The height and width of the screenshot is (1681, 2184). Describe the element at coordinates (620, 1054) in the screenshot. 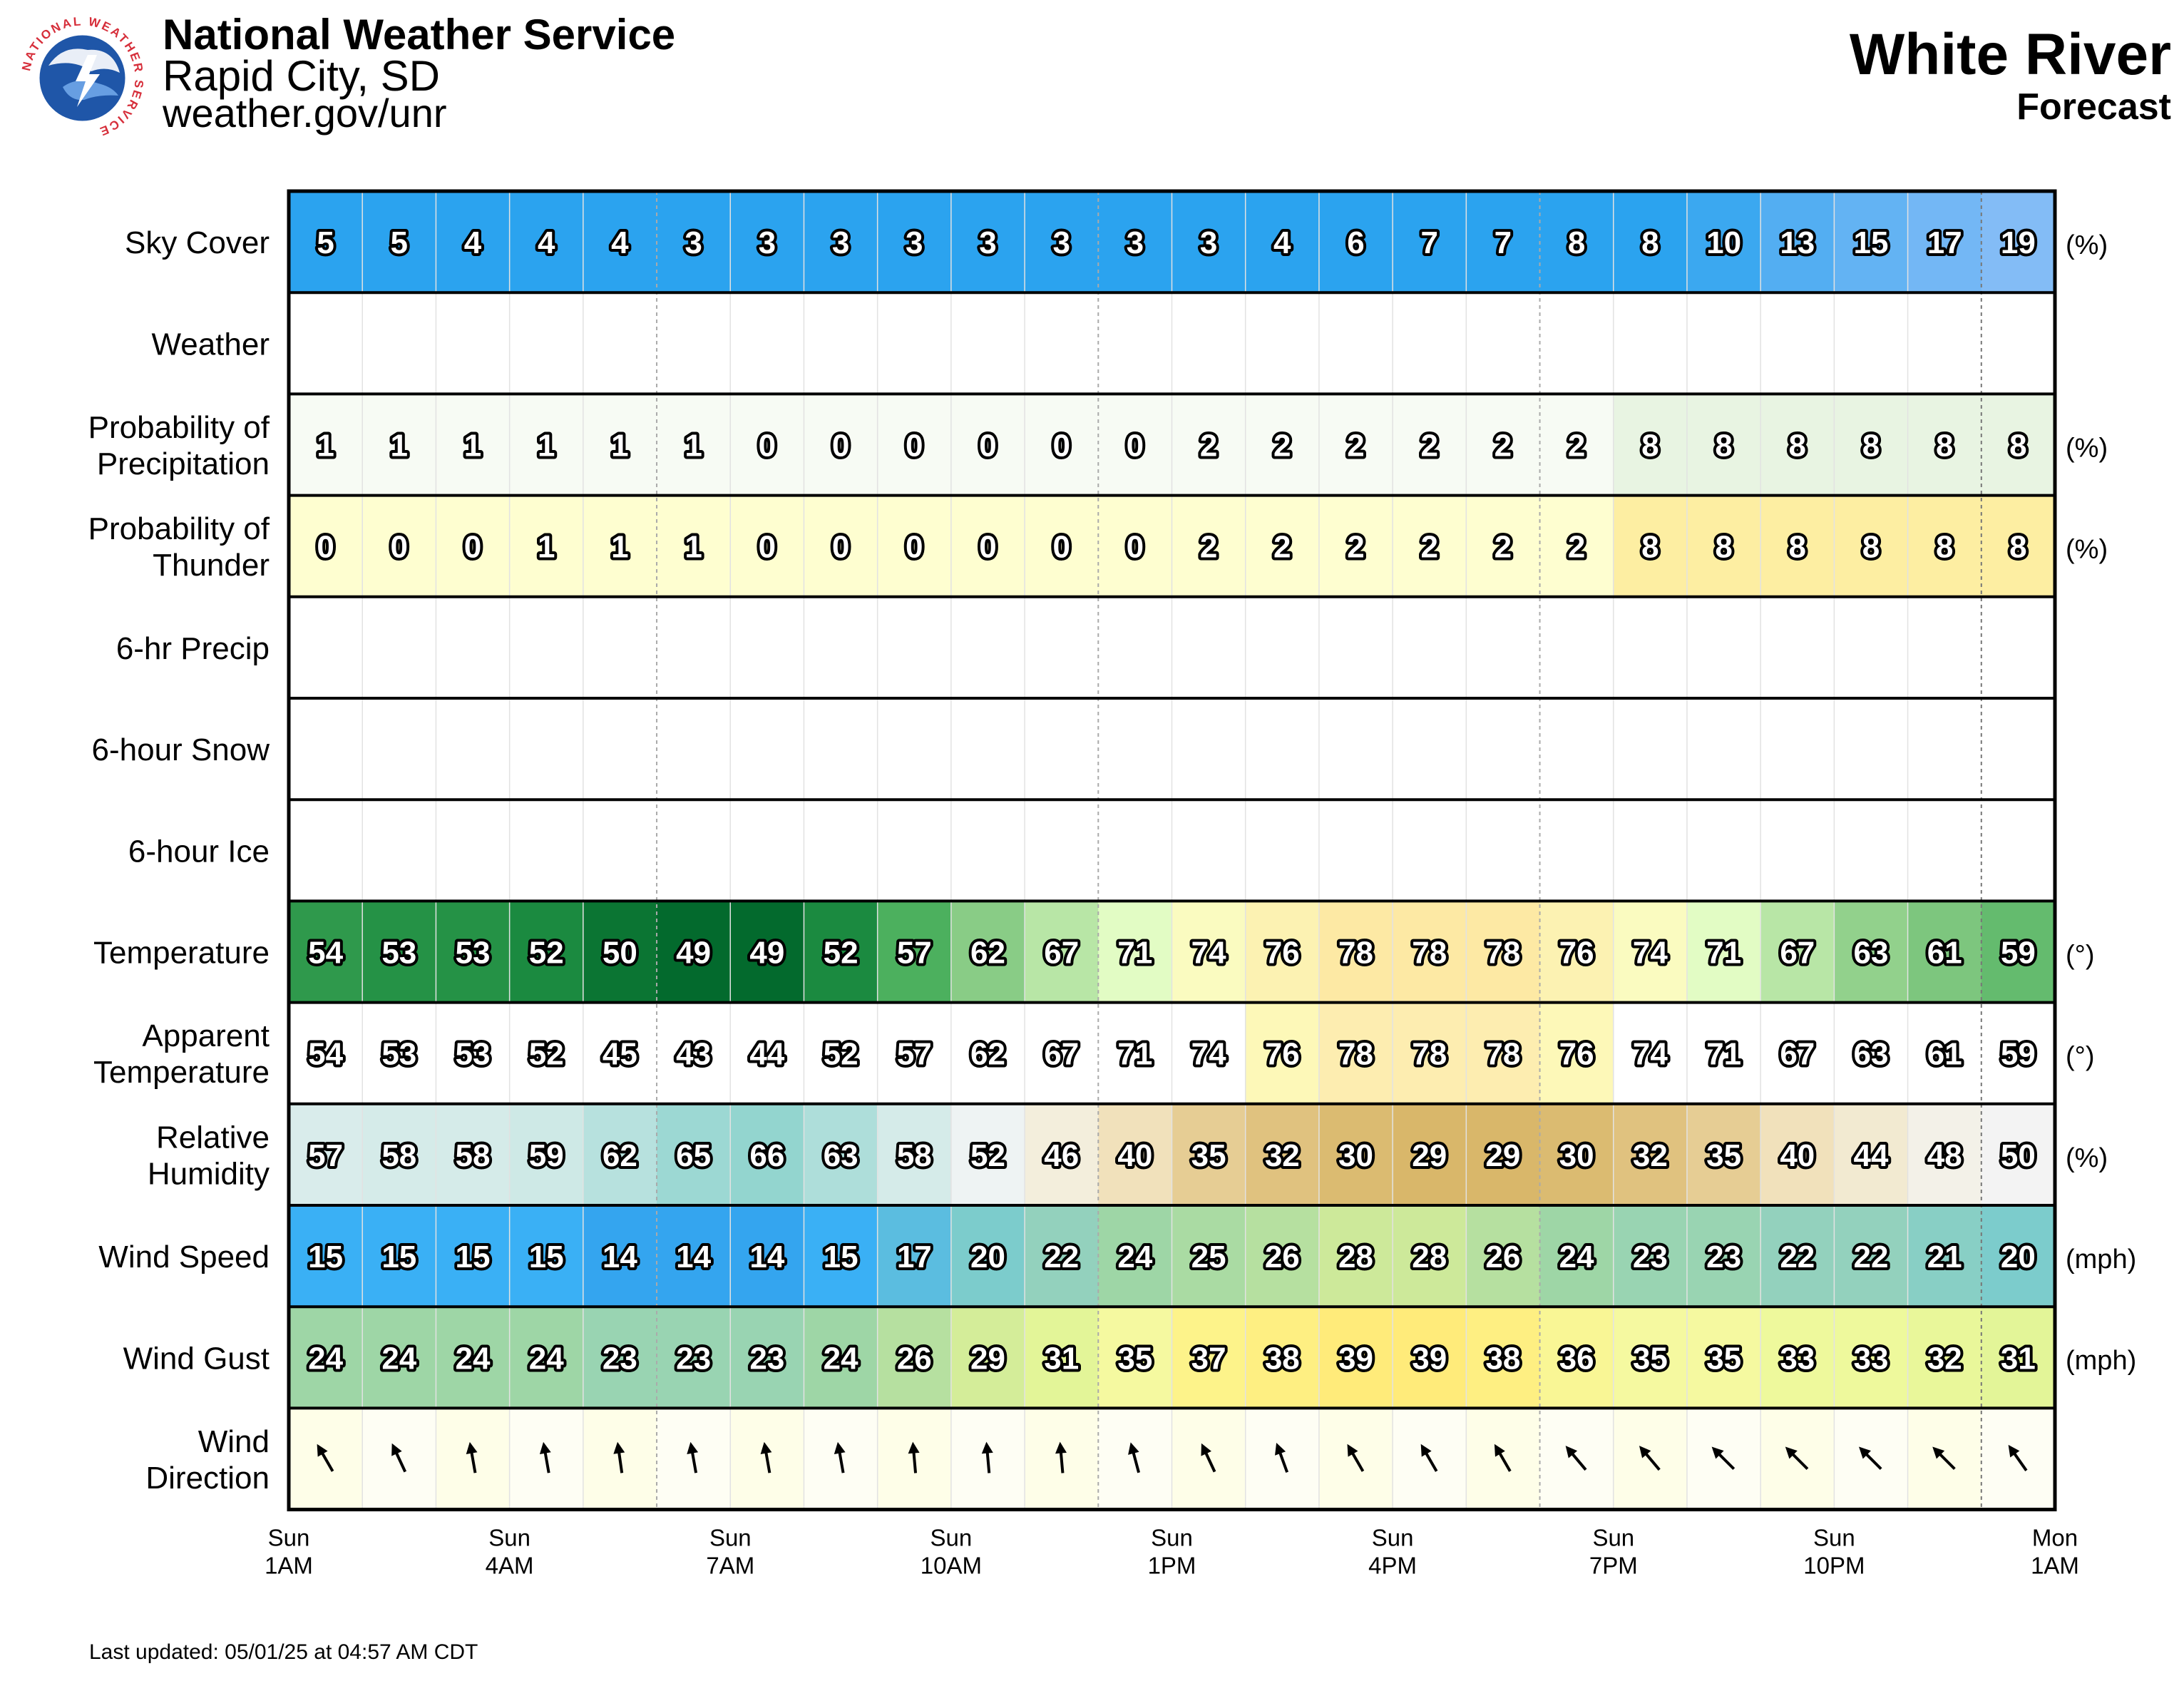

I see `value-apparent: 45` at that location.